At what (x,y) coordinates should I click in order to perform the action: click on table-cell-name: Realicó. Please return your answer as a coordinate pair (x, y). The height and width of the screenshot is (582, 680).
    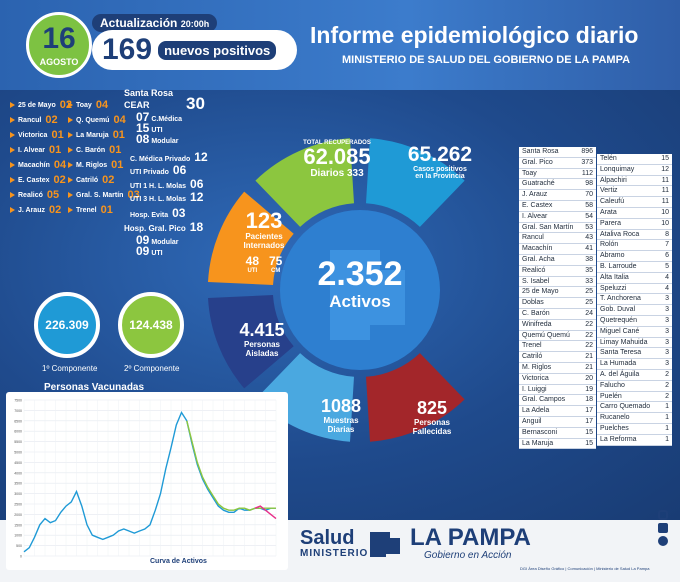
    Looking at the image, I should click on (534, 270).